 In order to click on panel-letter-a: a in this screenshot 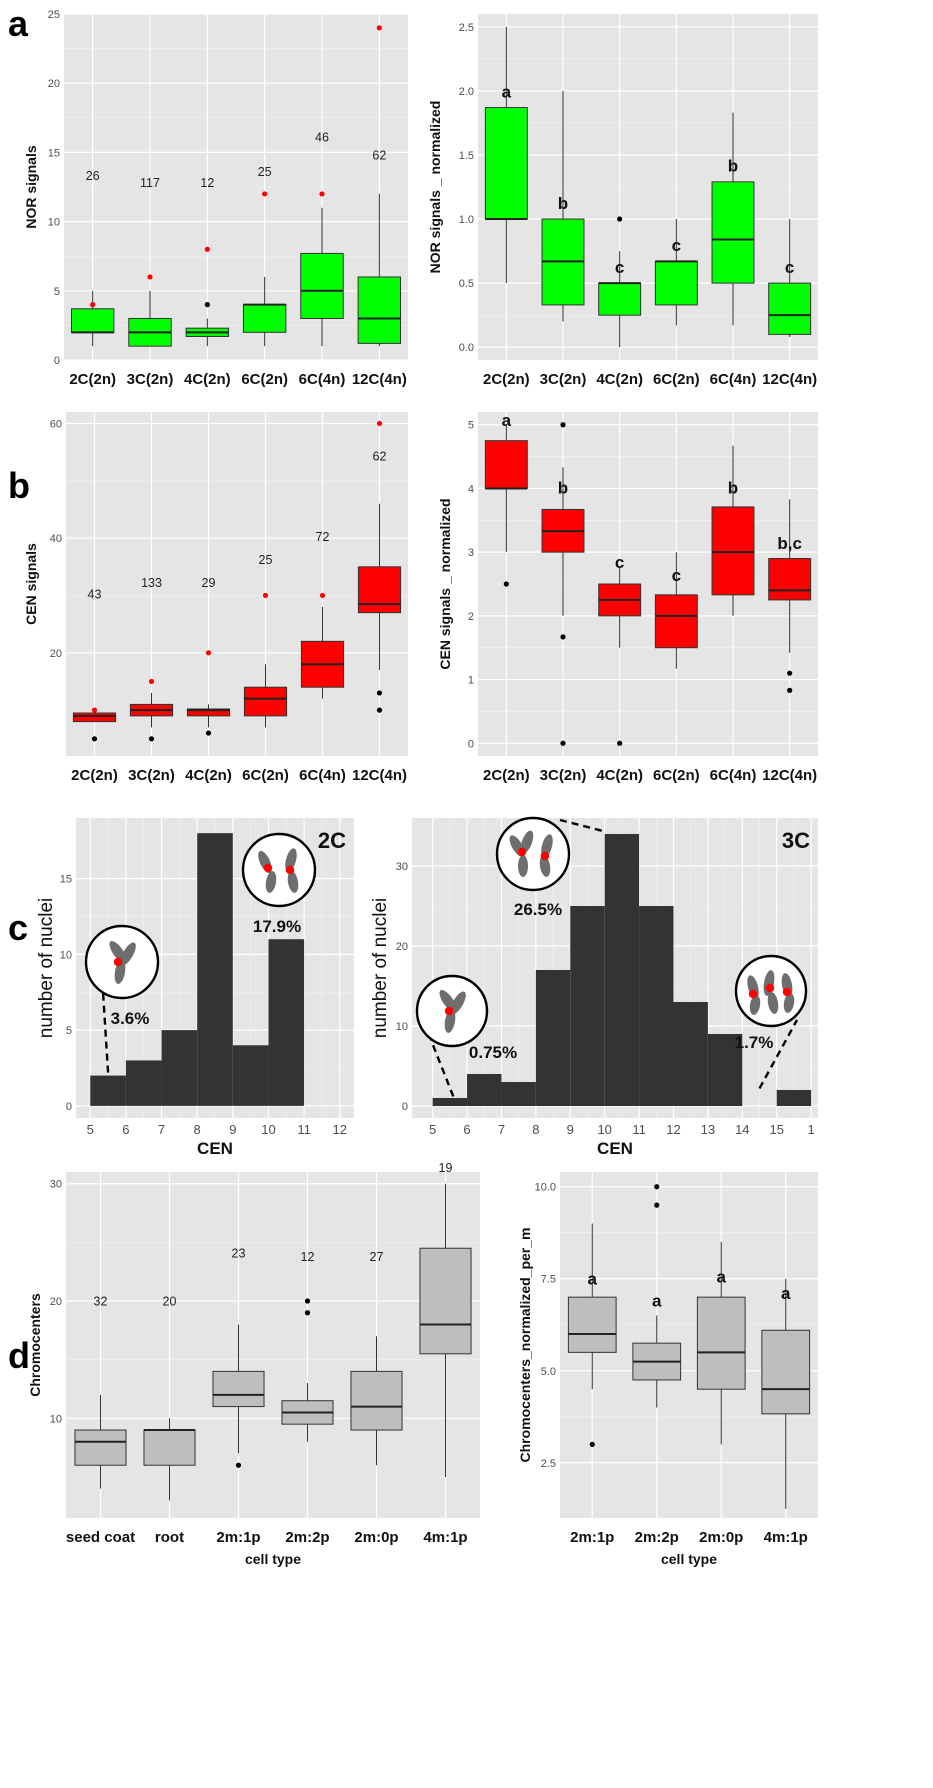, I will do `click(18, 23)`.